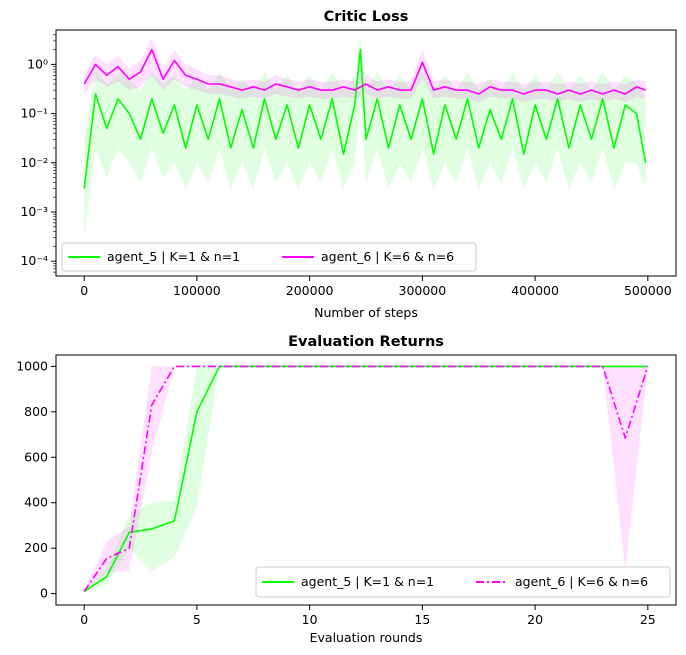 The width and height of the screenshot is (686, 655). Describe the element at coordinates (422, 619) in the screenshot. I see `x-tick-label: 15` at that location.